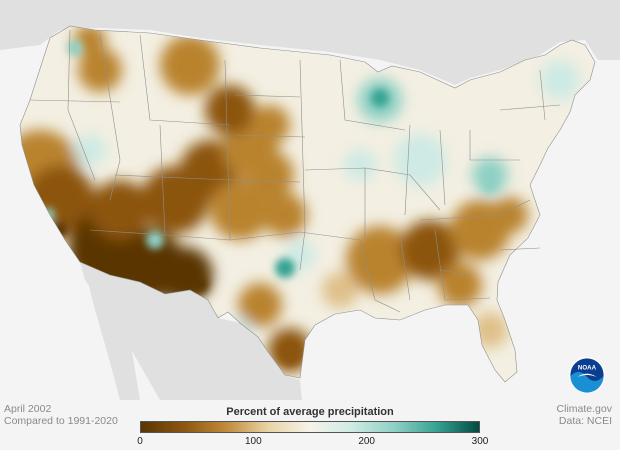 Image resolution: width=620 pixels, height=450 pixels. I want to click on footer-left: April 2002 Compared to 1991-2020, so click(61, 415).